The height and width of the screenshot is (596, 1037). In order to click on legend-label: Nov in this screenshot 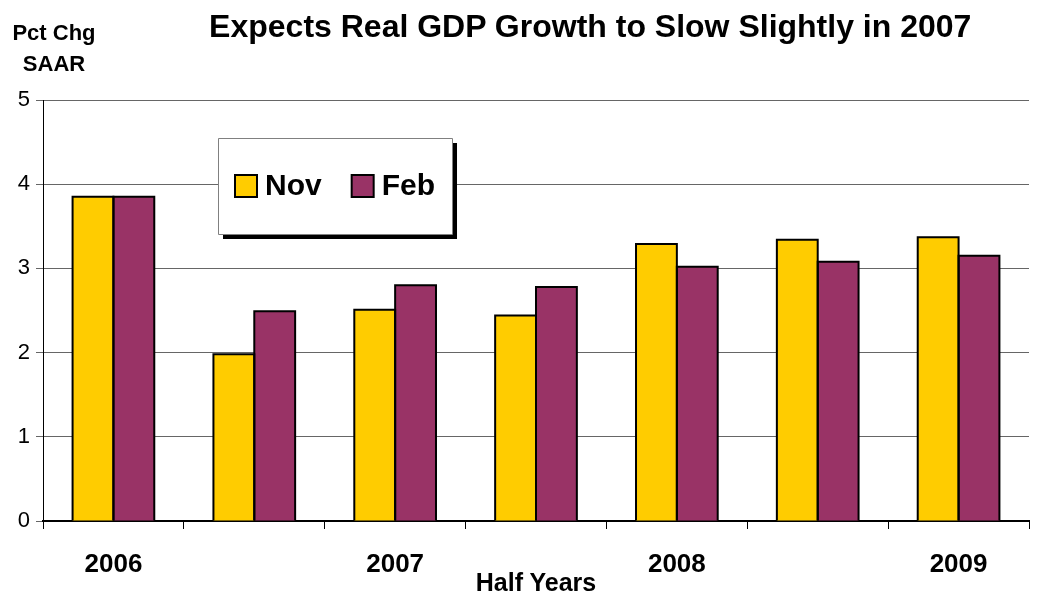, I will do `click(293, 185)`.